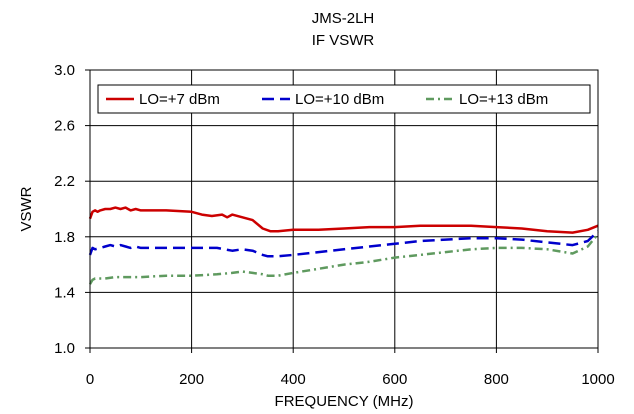 The height and width of the screenshot is (414, 634). Describe the element at coordinates (64, 181) in the screenshot. I see `y-tick-label: 2.2` at that location.